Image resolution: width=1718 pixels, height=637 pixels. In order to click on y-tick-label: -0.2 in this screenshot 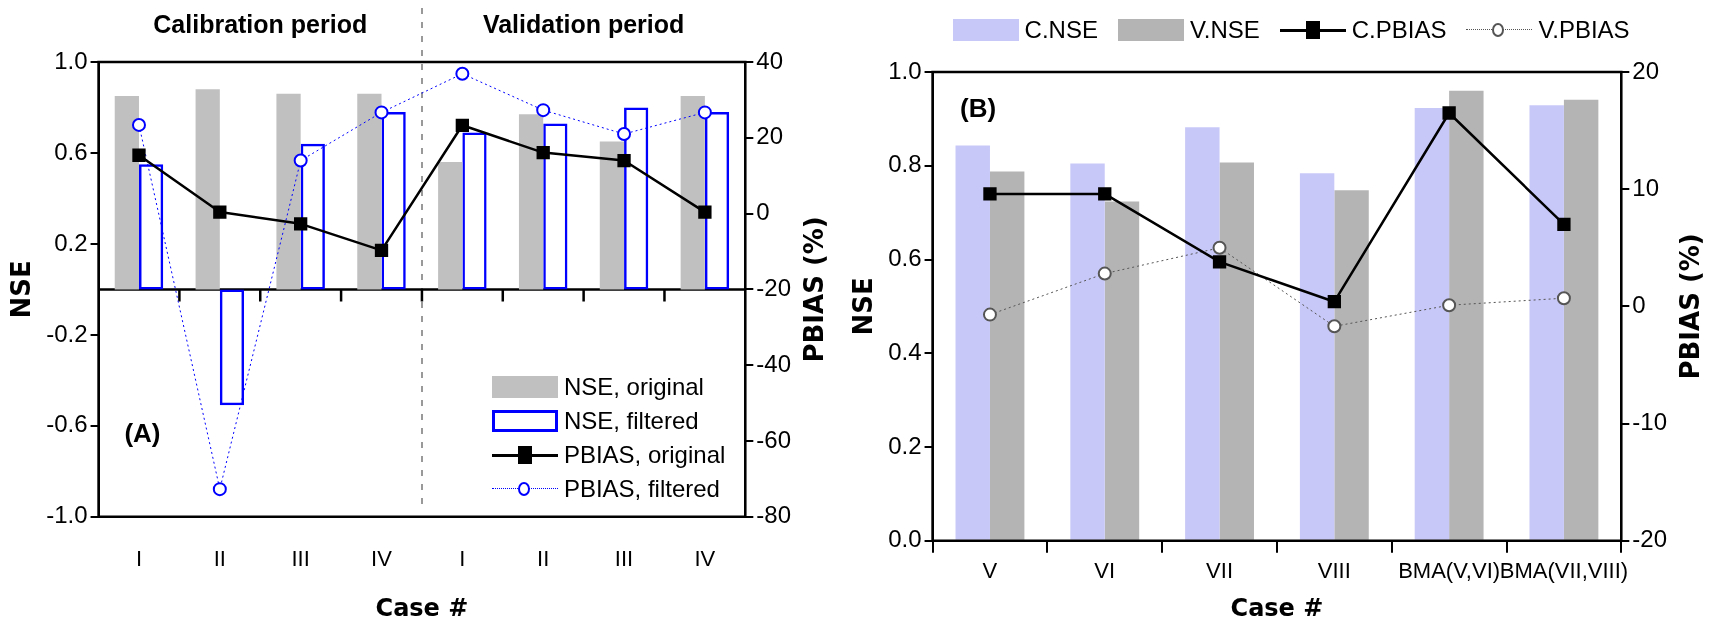, I will do `click(67, 333)`.